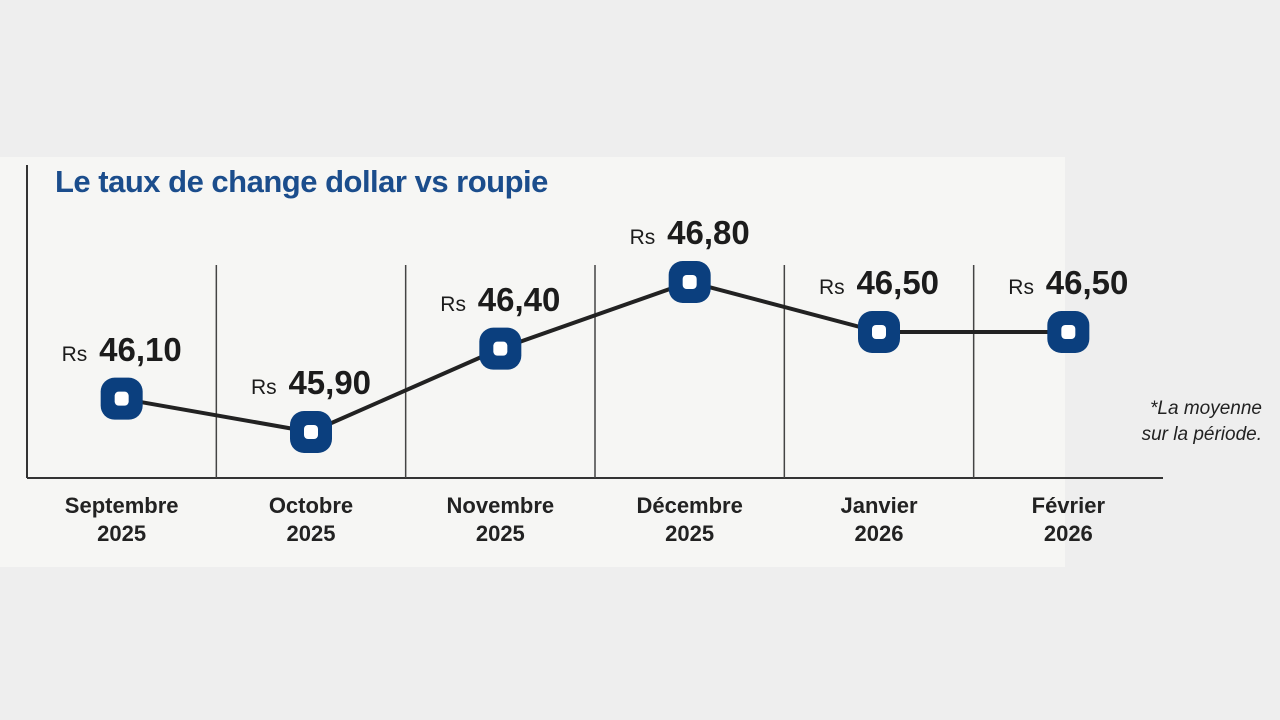 The height and width of the screenshot is (720, 1280). Describe the element at coordinates (311, 382) in the screenshot. I see `value-label: Rs 45,90` at that location.